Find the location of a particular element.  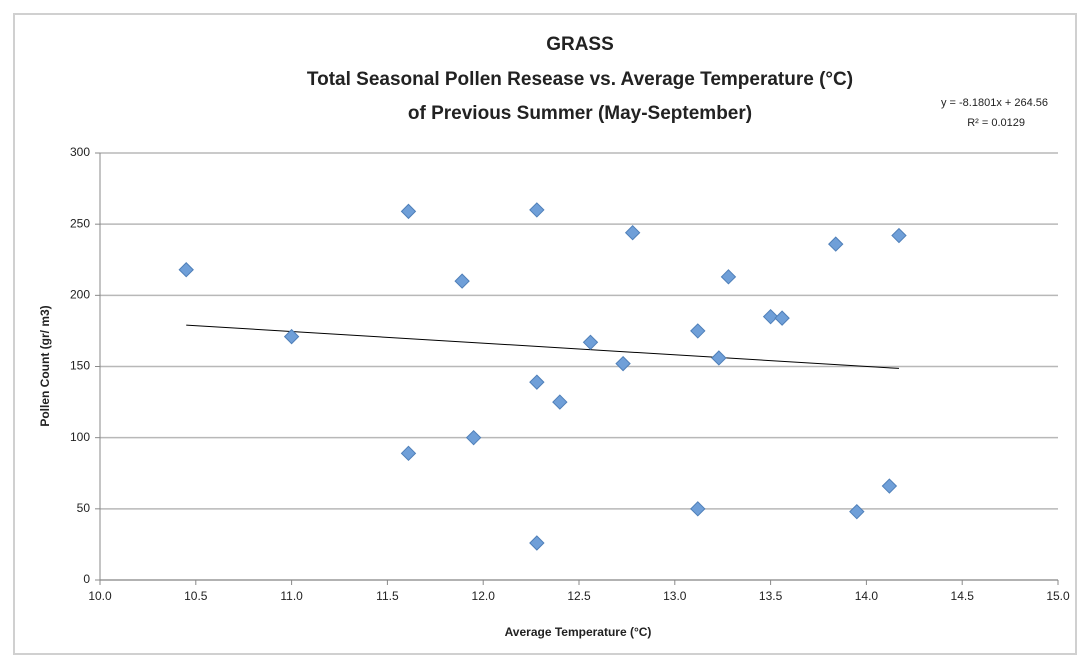

trendline-equation: y = -8.1801x + 264.56 is located at coordinates (994, 103).